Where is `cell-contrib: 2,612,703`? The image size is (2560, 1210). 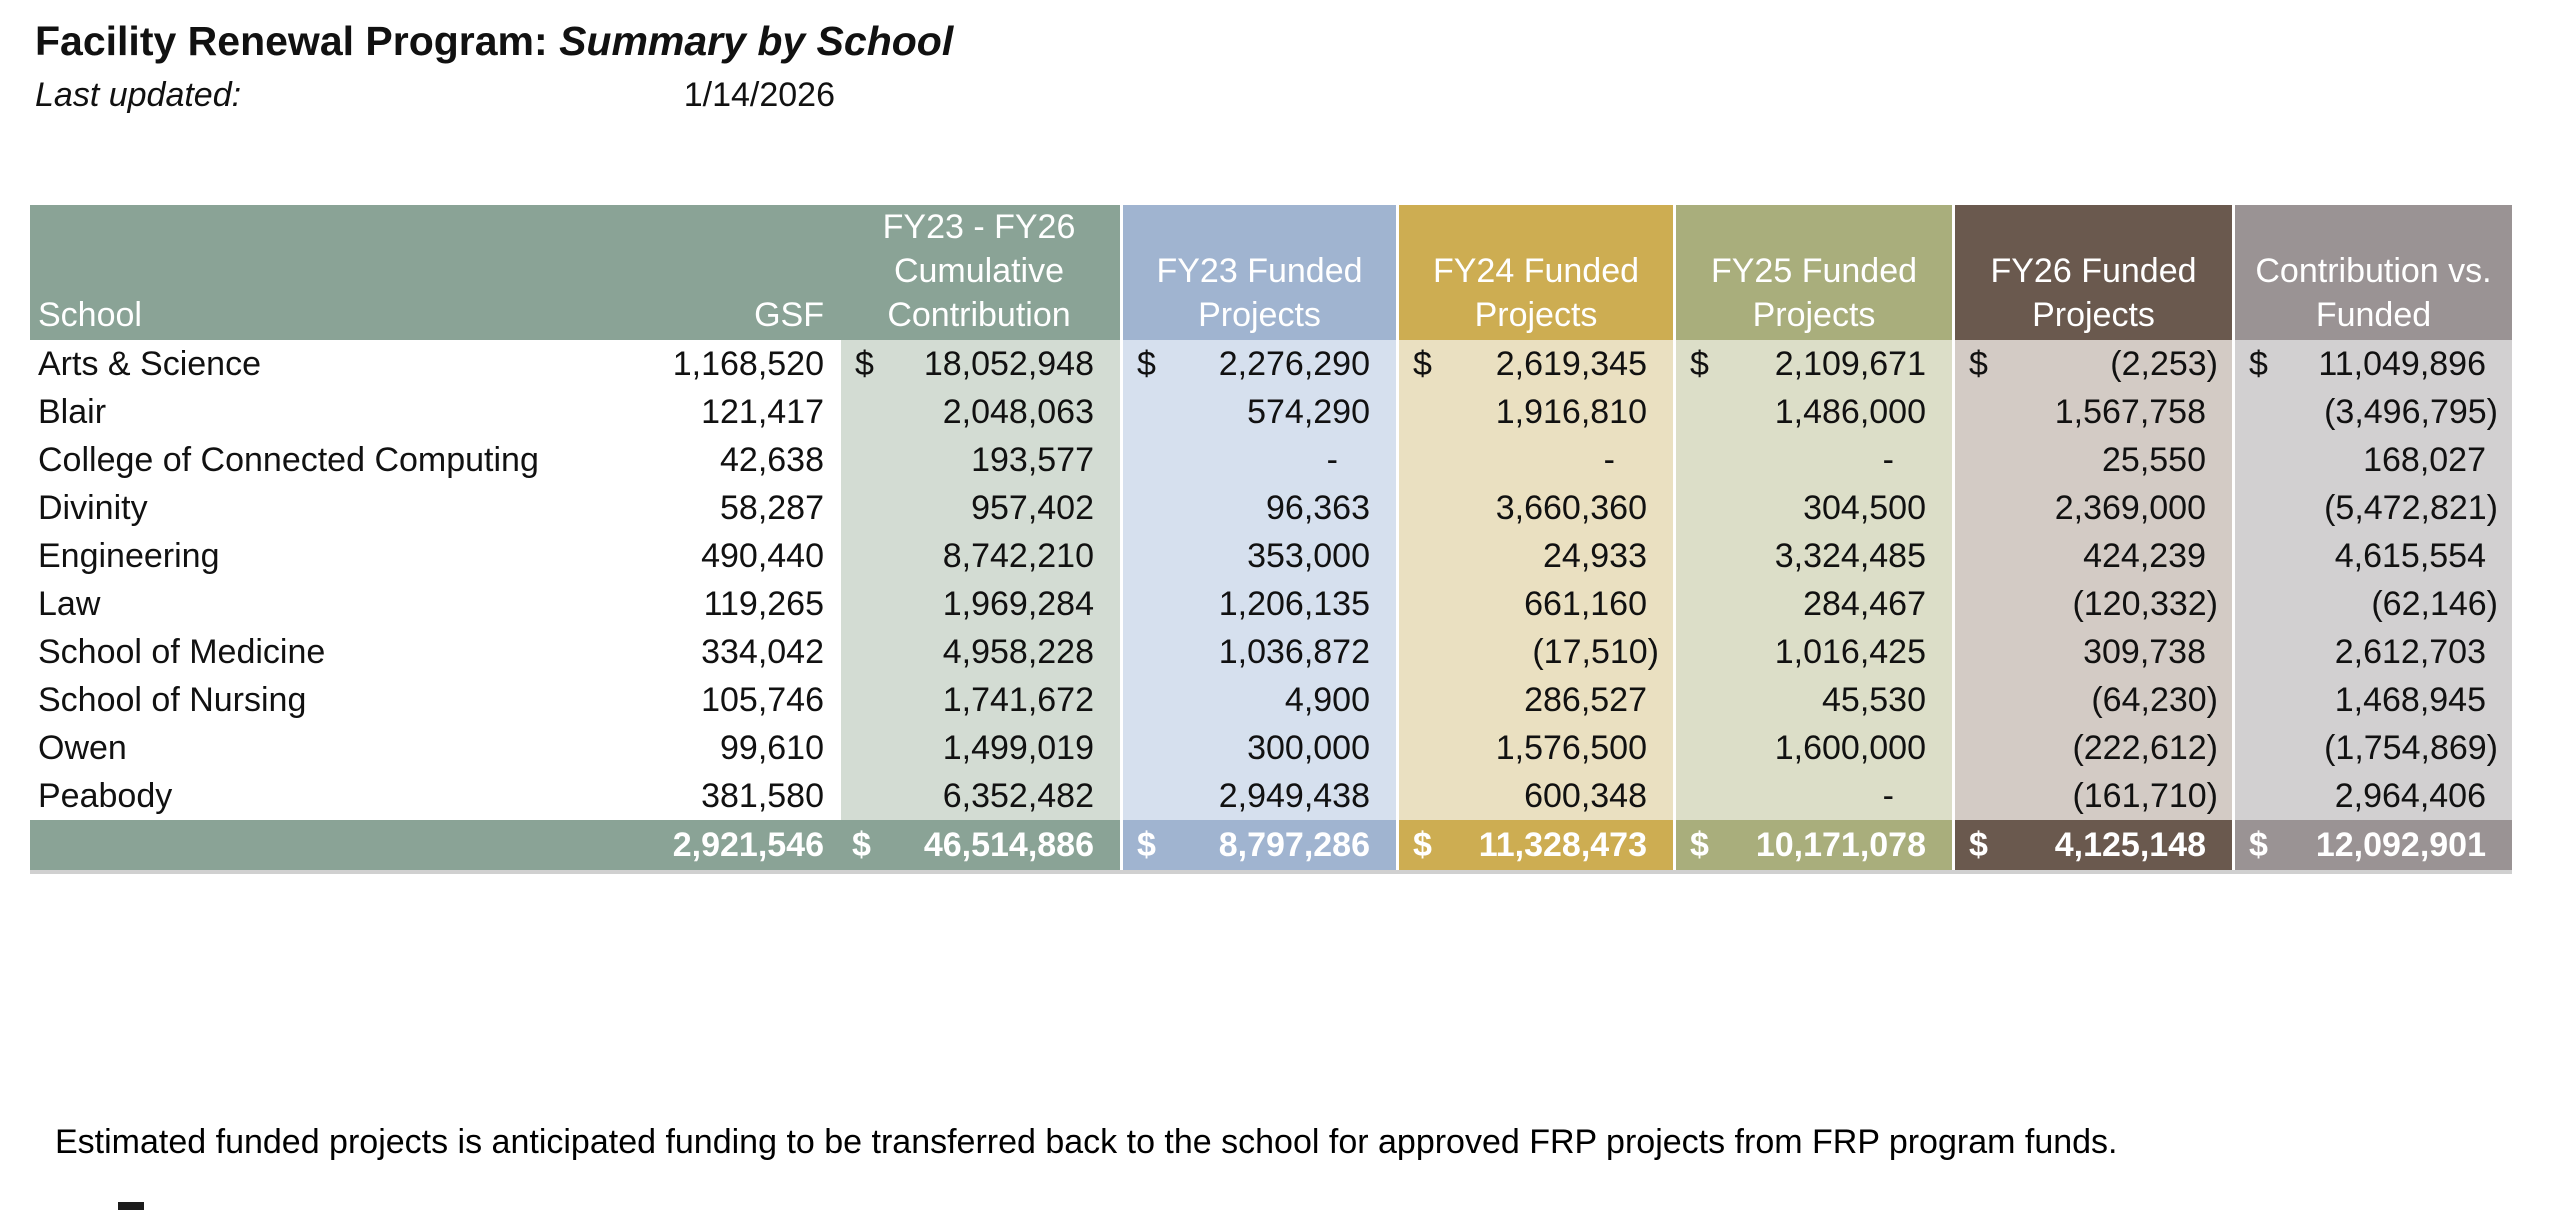 cell-contrib: 2,612,703 is located at coordinates (2372, 652).